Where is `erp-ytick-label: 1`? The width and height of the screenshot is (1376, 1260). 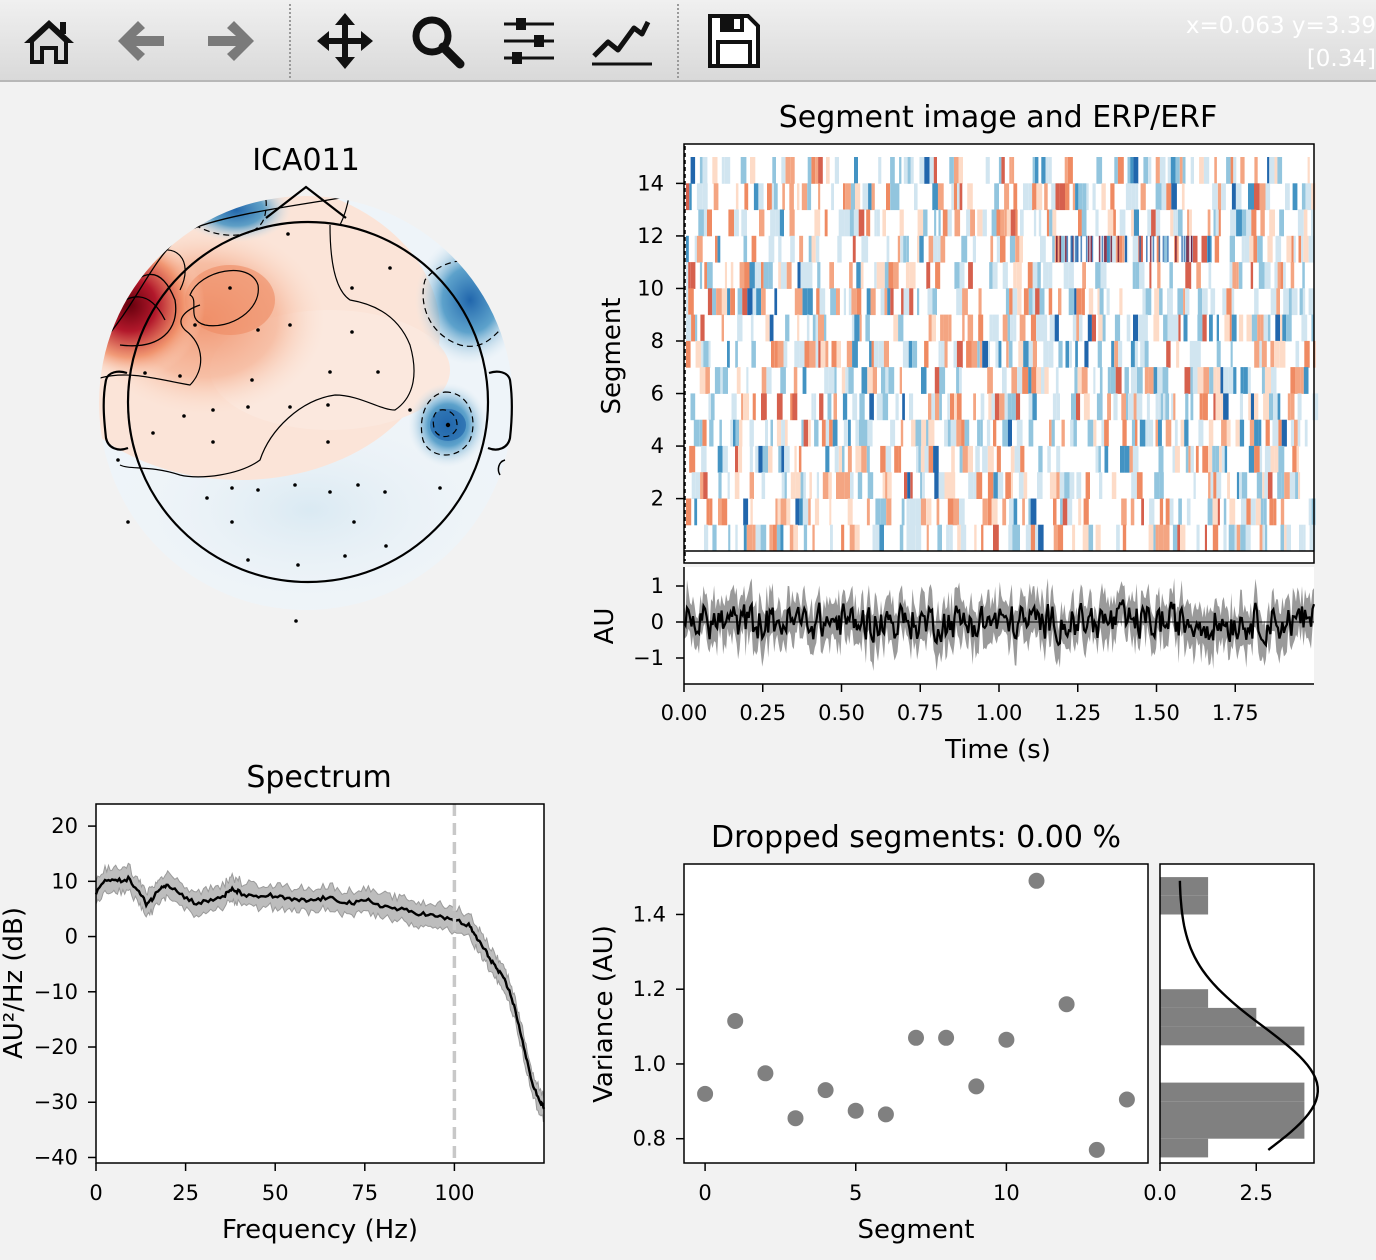
erp-ytick-label: 1 is located at coordinates (657, 586).